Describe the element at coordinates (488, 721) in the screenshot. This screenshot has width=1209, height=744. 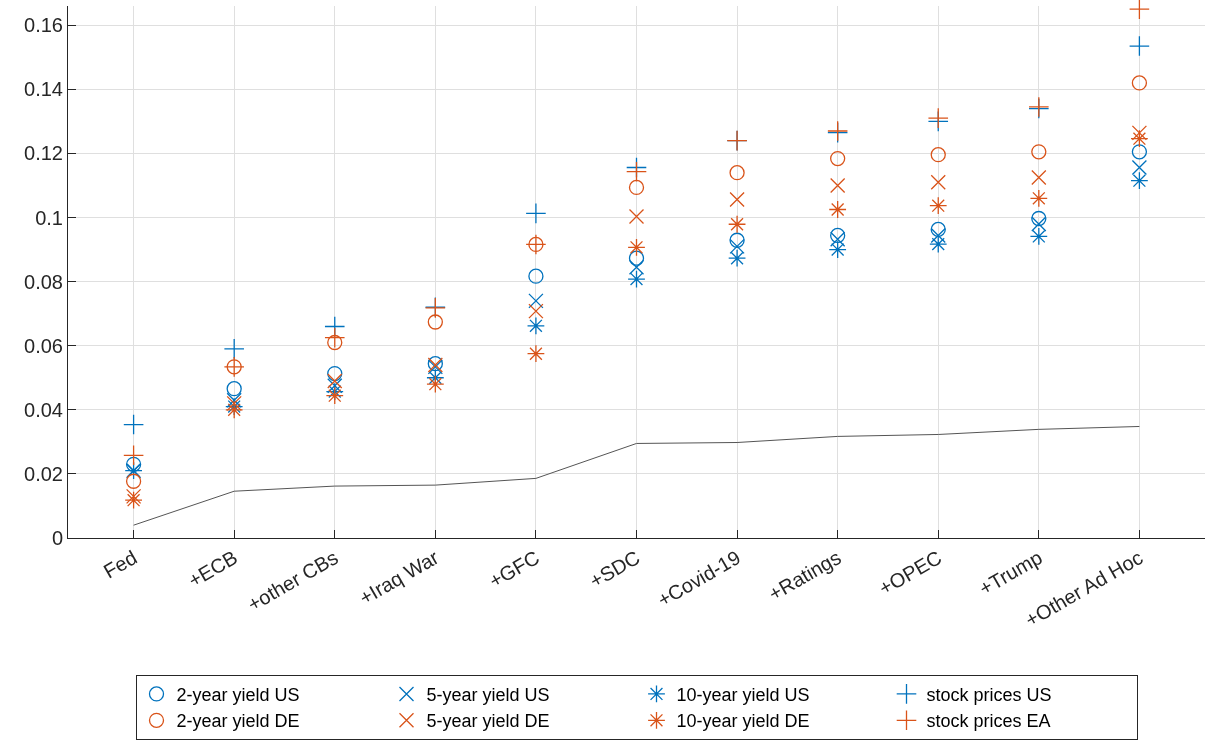
I see `legend-label: 5-year yield DE` at that location.